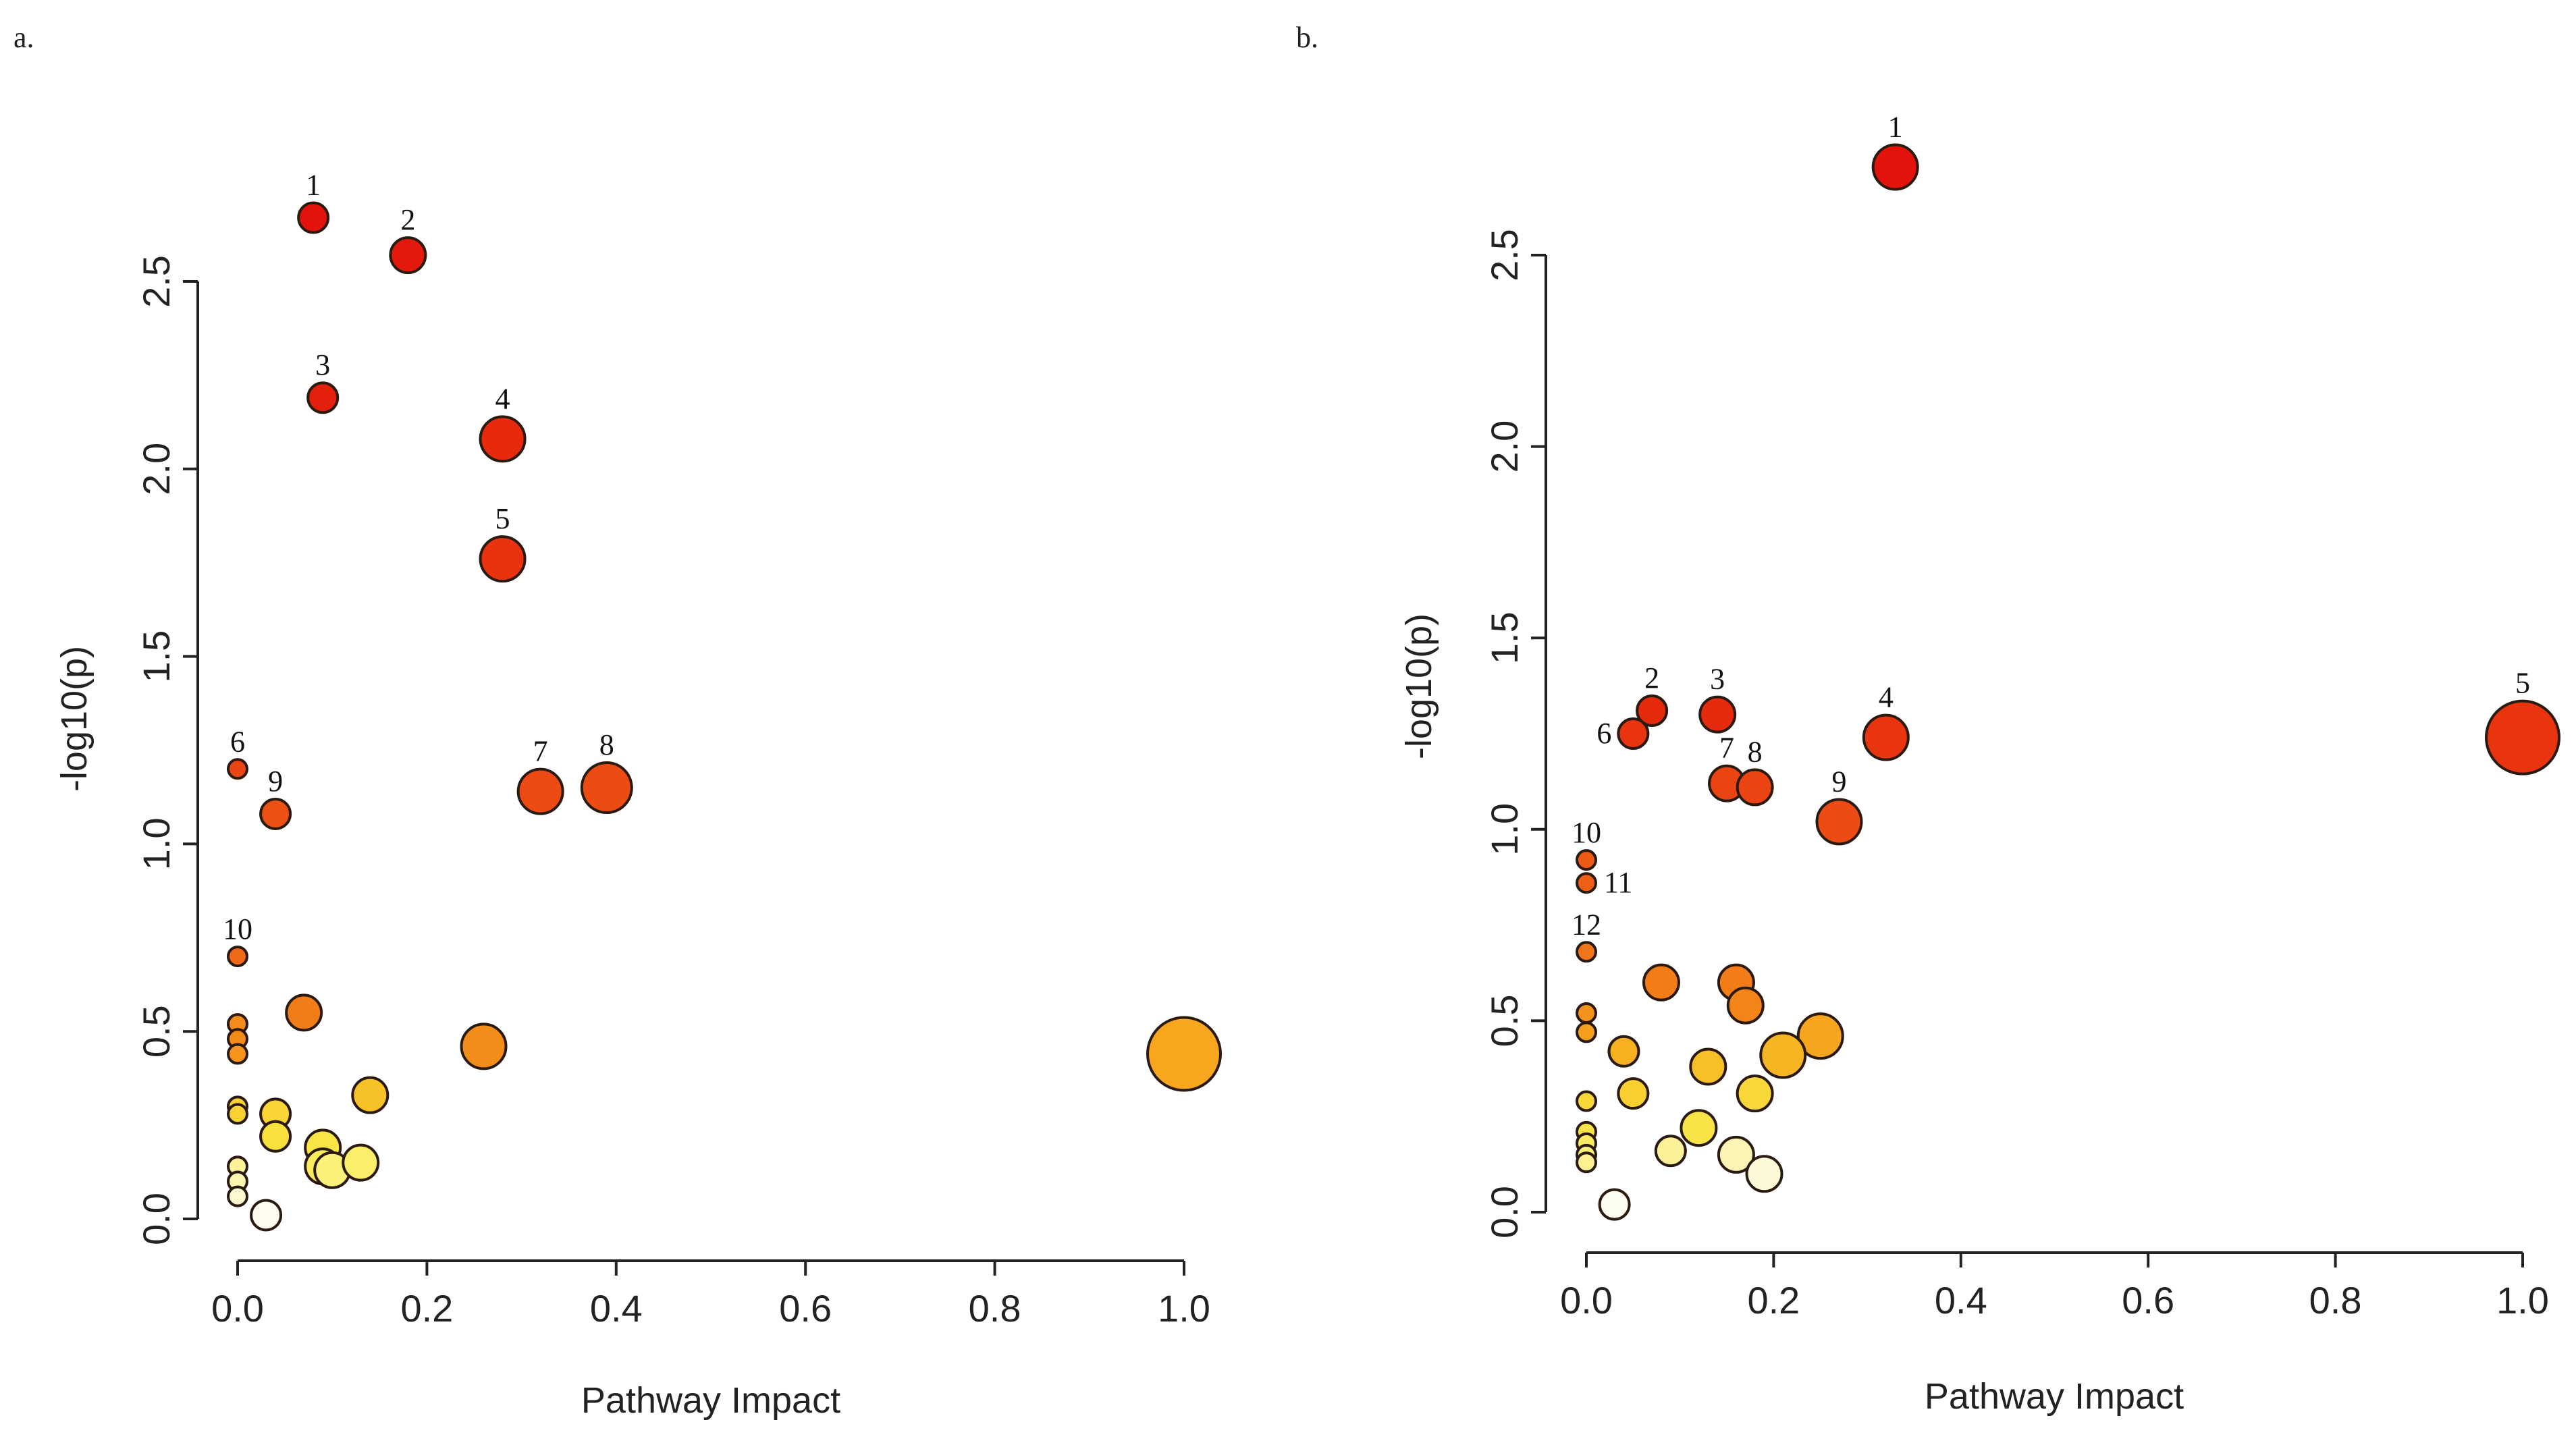 This screenshot has height=1445, width=2576. I want to click on panel-a-point-label-8: 8, so click(606, 745).